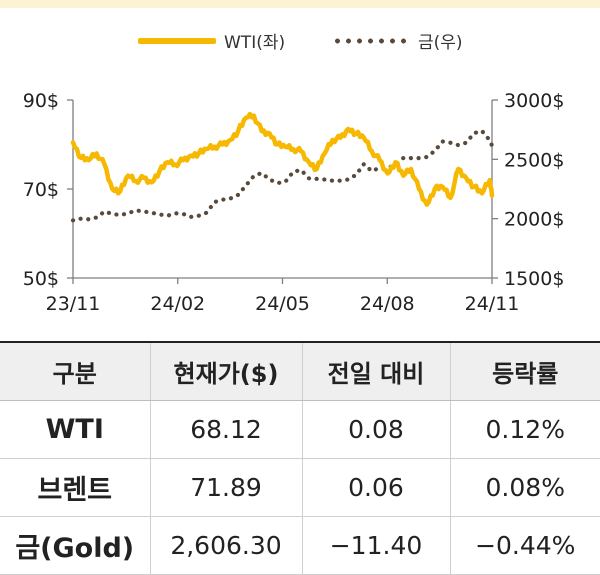 This screenshot has height=575, width=600. I want to click on y-left-tick-label: 70$, so click(41, 190).